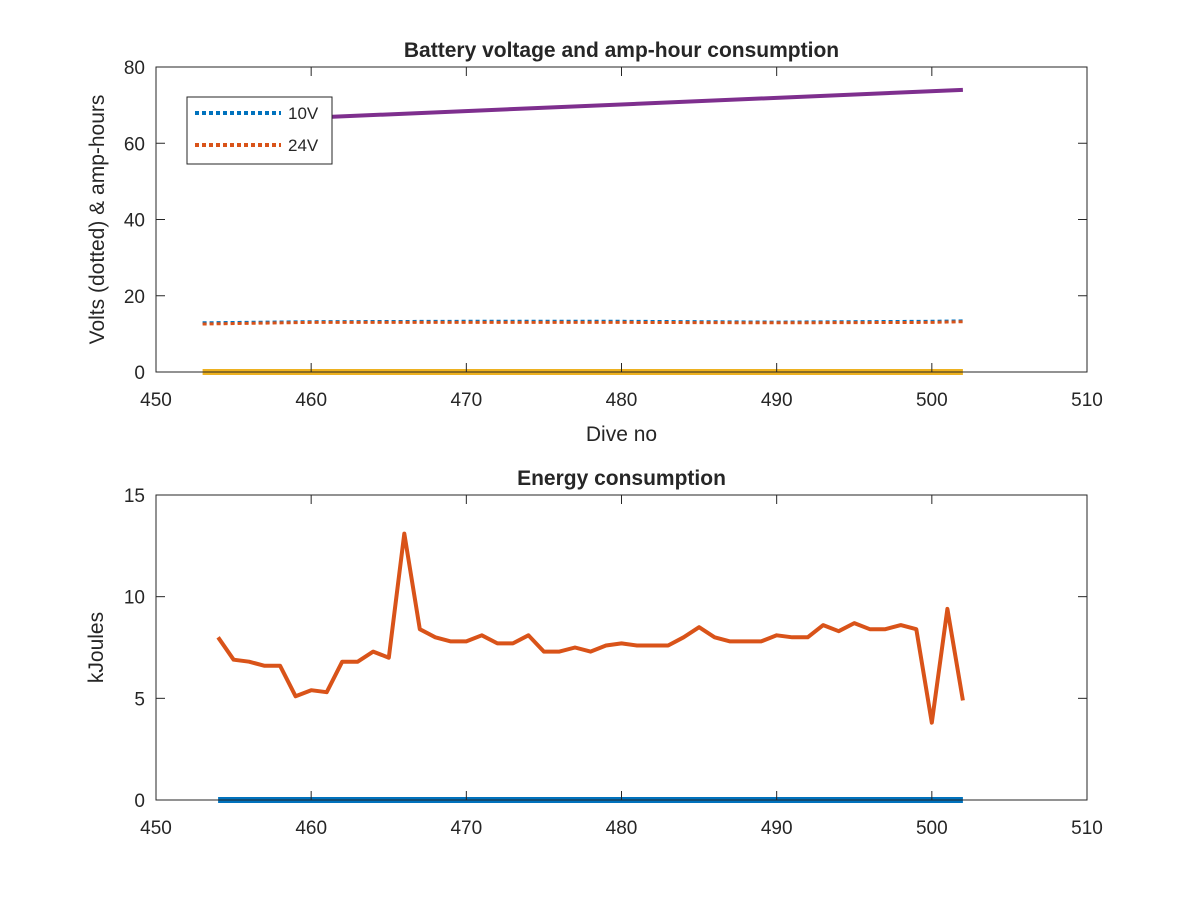 This screenshot has height=905, width=1200. I want to click on legend-box, so click(259, 130).